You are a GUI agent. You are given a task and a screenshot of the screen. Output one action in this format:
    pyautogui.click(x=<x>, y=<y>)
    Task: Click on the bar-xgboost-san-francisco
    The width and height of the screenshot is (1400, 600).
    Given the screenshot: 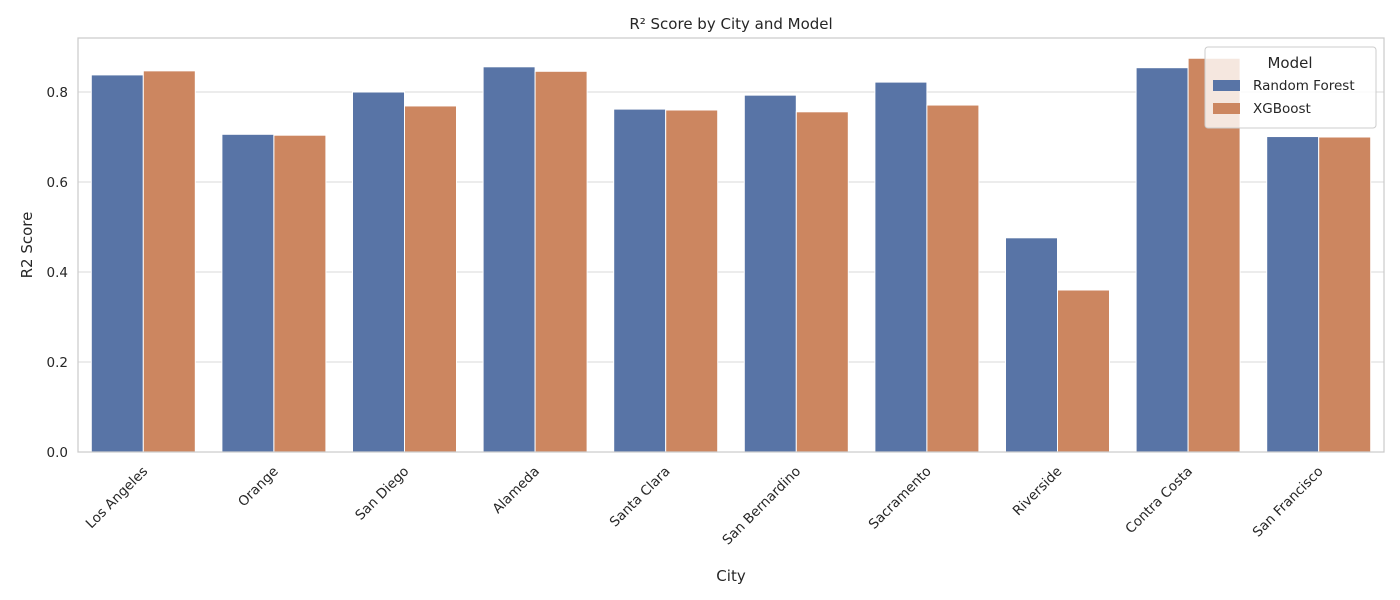 What is the action you would take?
    pyautogui.click(x=1345, y=294)
    